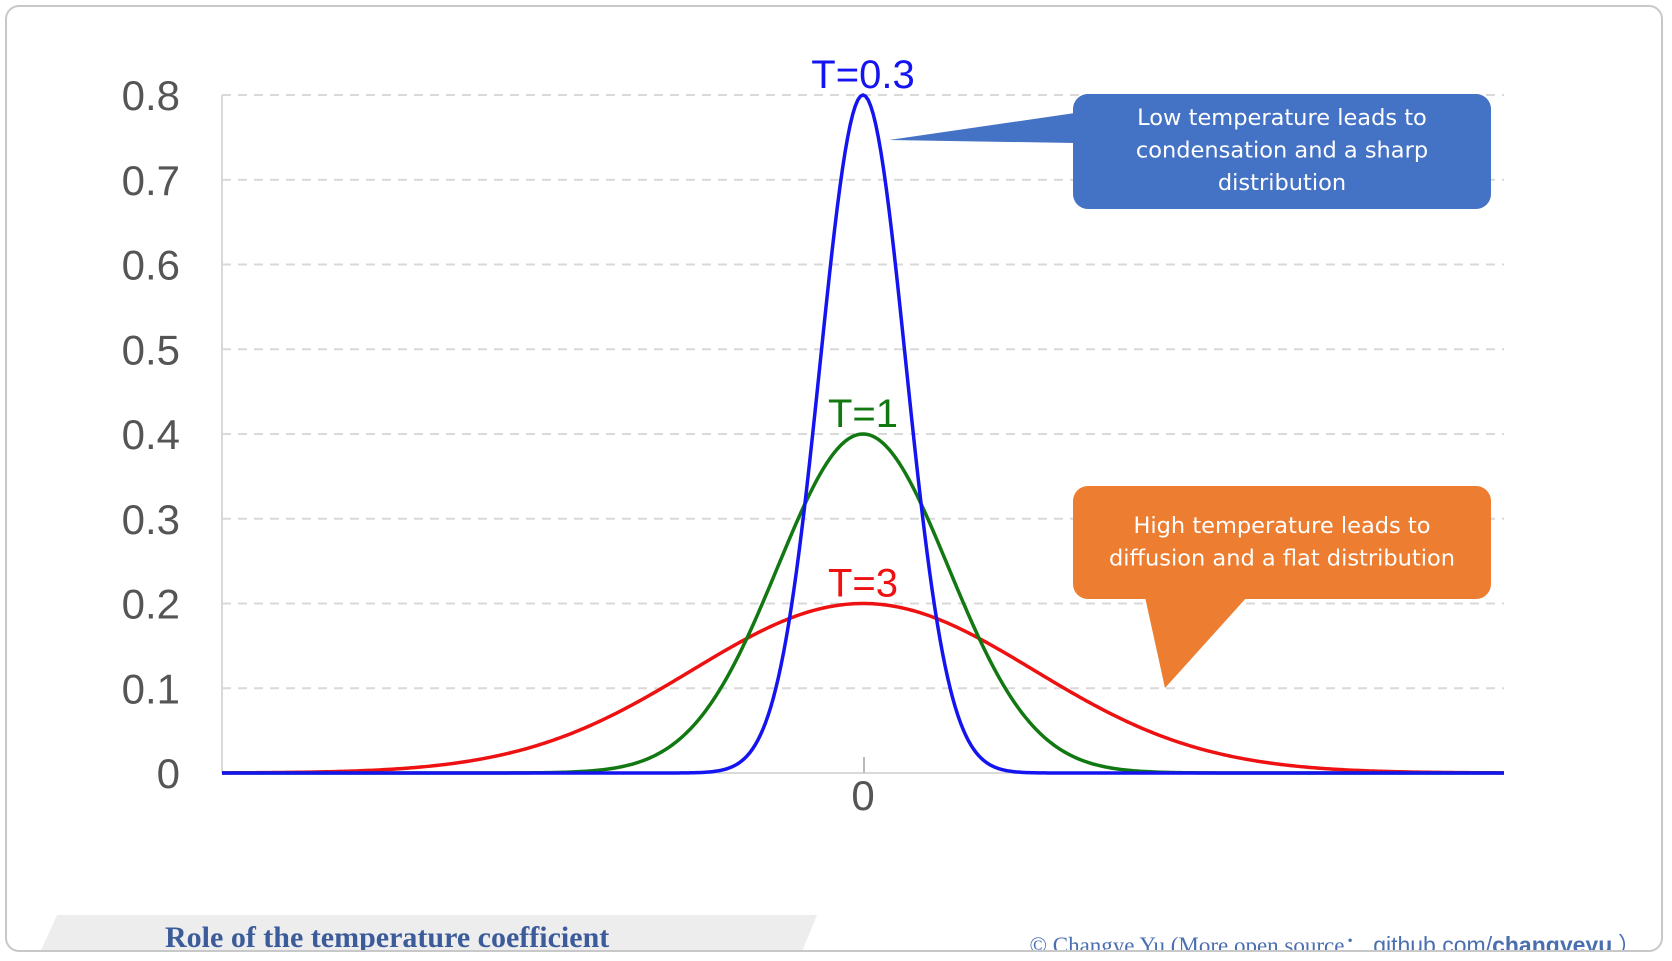 This screenshot has width=1672, height=961. I want to click on callout-text-line: High temperature leads to, so click(1281, 526).